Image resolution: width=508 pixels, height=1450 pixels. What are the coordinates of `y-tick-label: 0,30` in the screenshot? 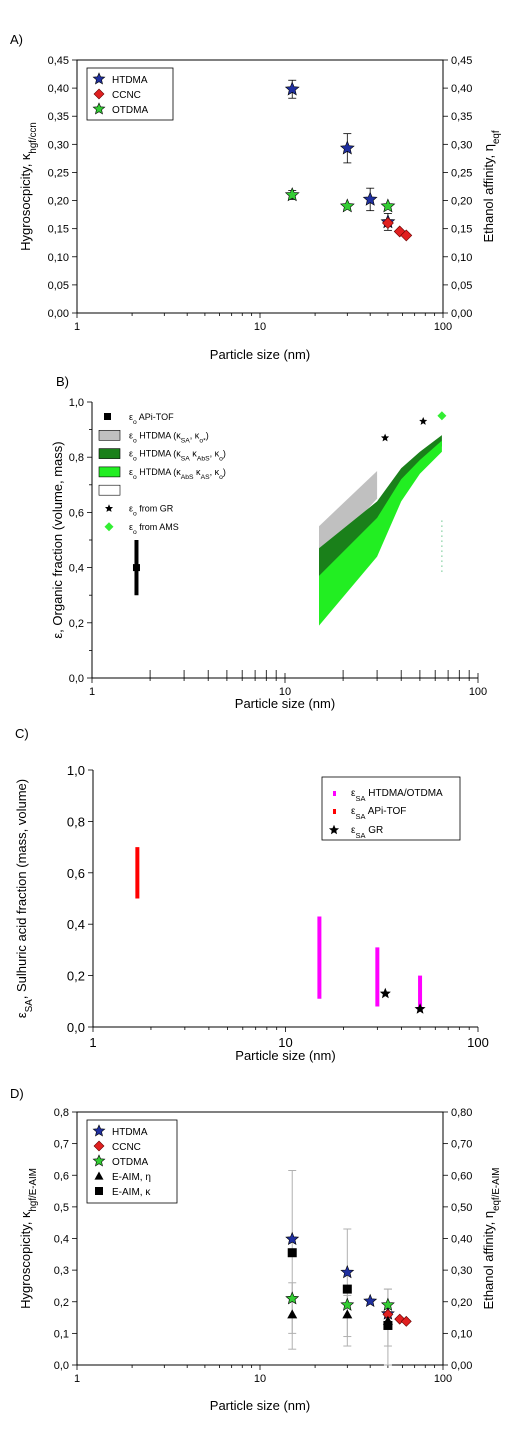 It's located at (58, 145).